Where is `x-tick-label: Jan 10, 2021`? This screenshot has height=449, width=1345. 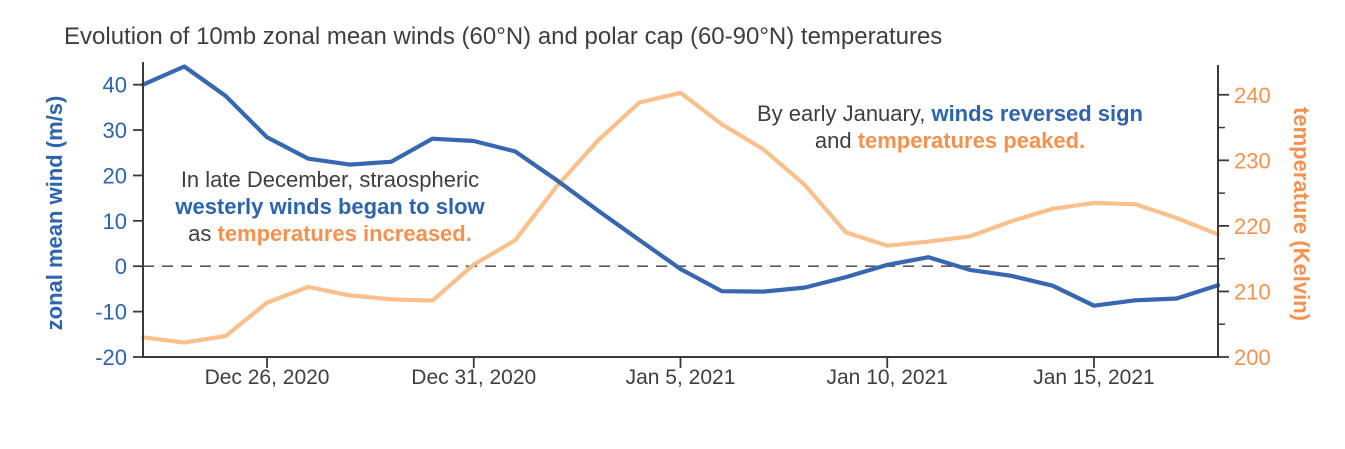 x-tick-label: Jan 10, 2021 is located at coordinates (887, 377).